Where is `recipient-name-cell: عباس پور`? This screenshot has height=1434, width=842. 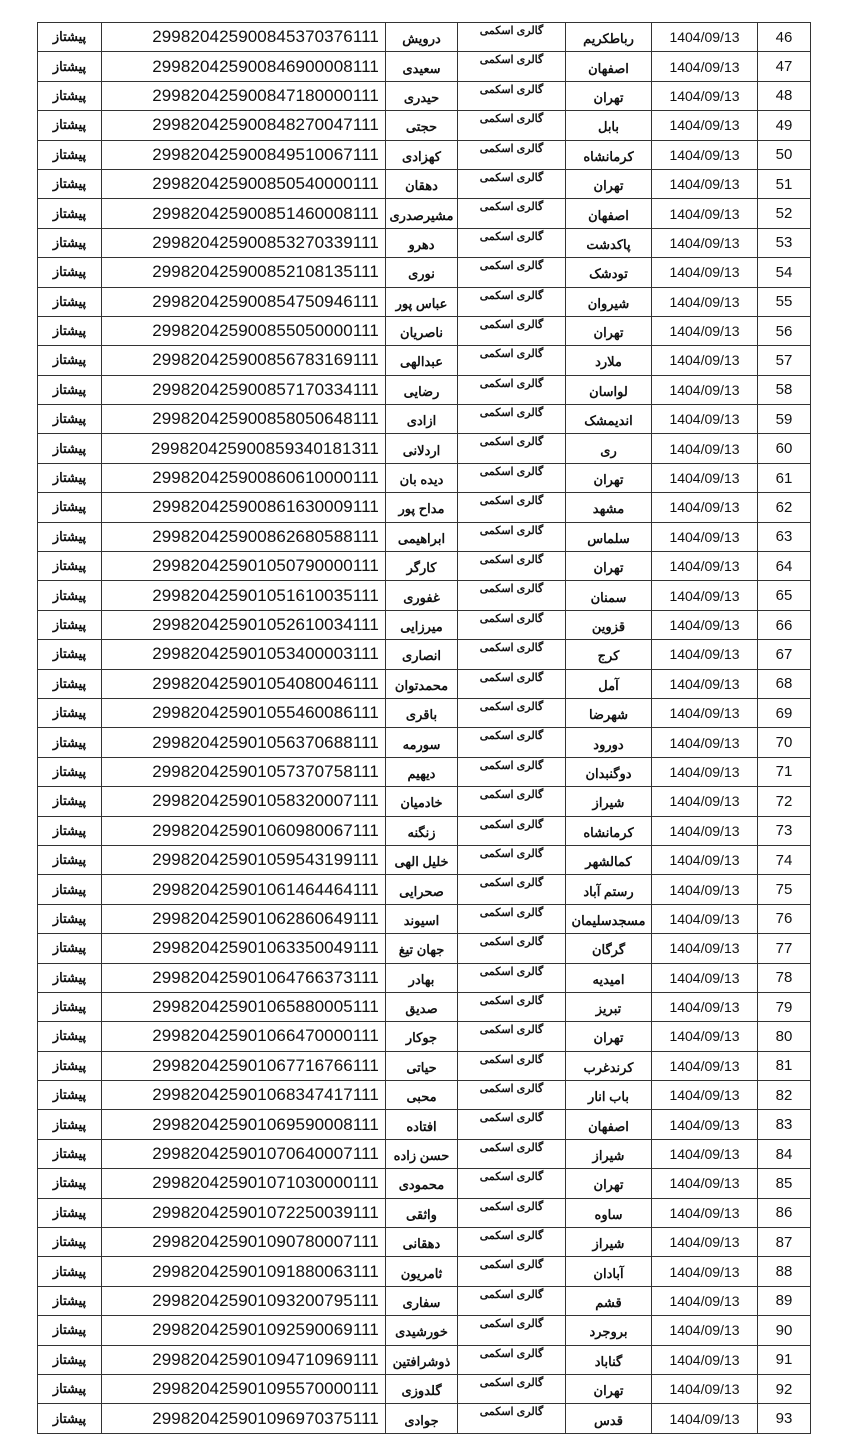
recipient-name-cell: عباس پور is located at coordinates (421, 301).